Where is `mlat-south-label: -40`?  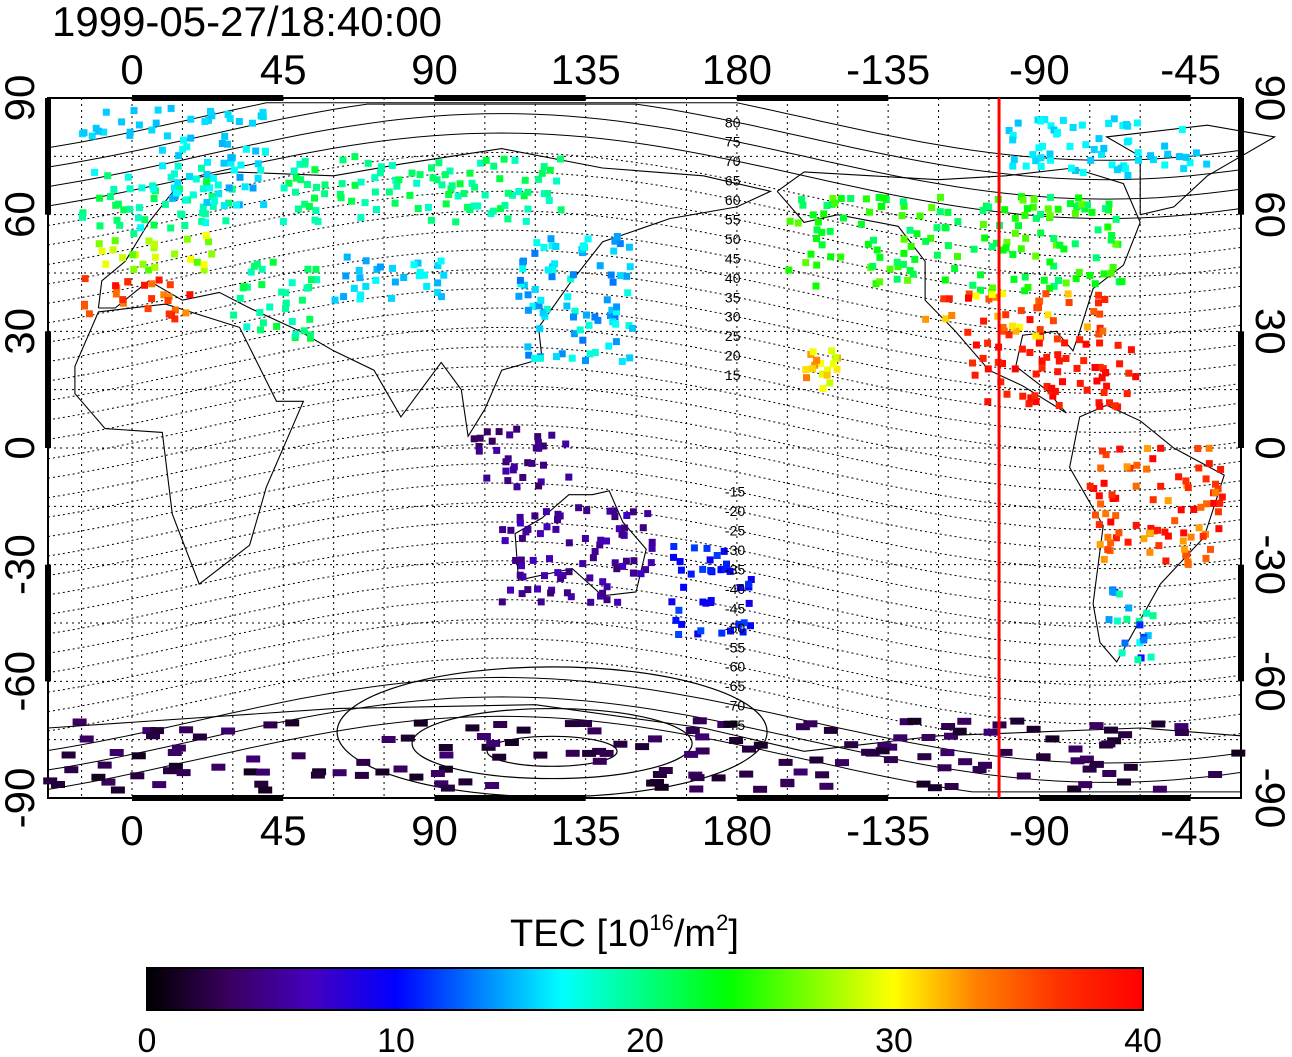 mlat-south-label: -40 is located at coordinates (735, 589).